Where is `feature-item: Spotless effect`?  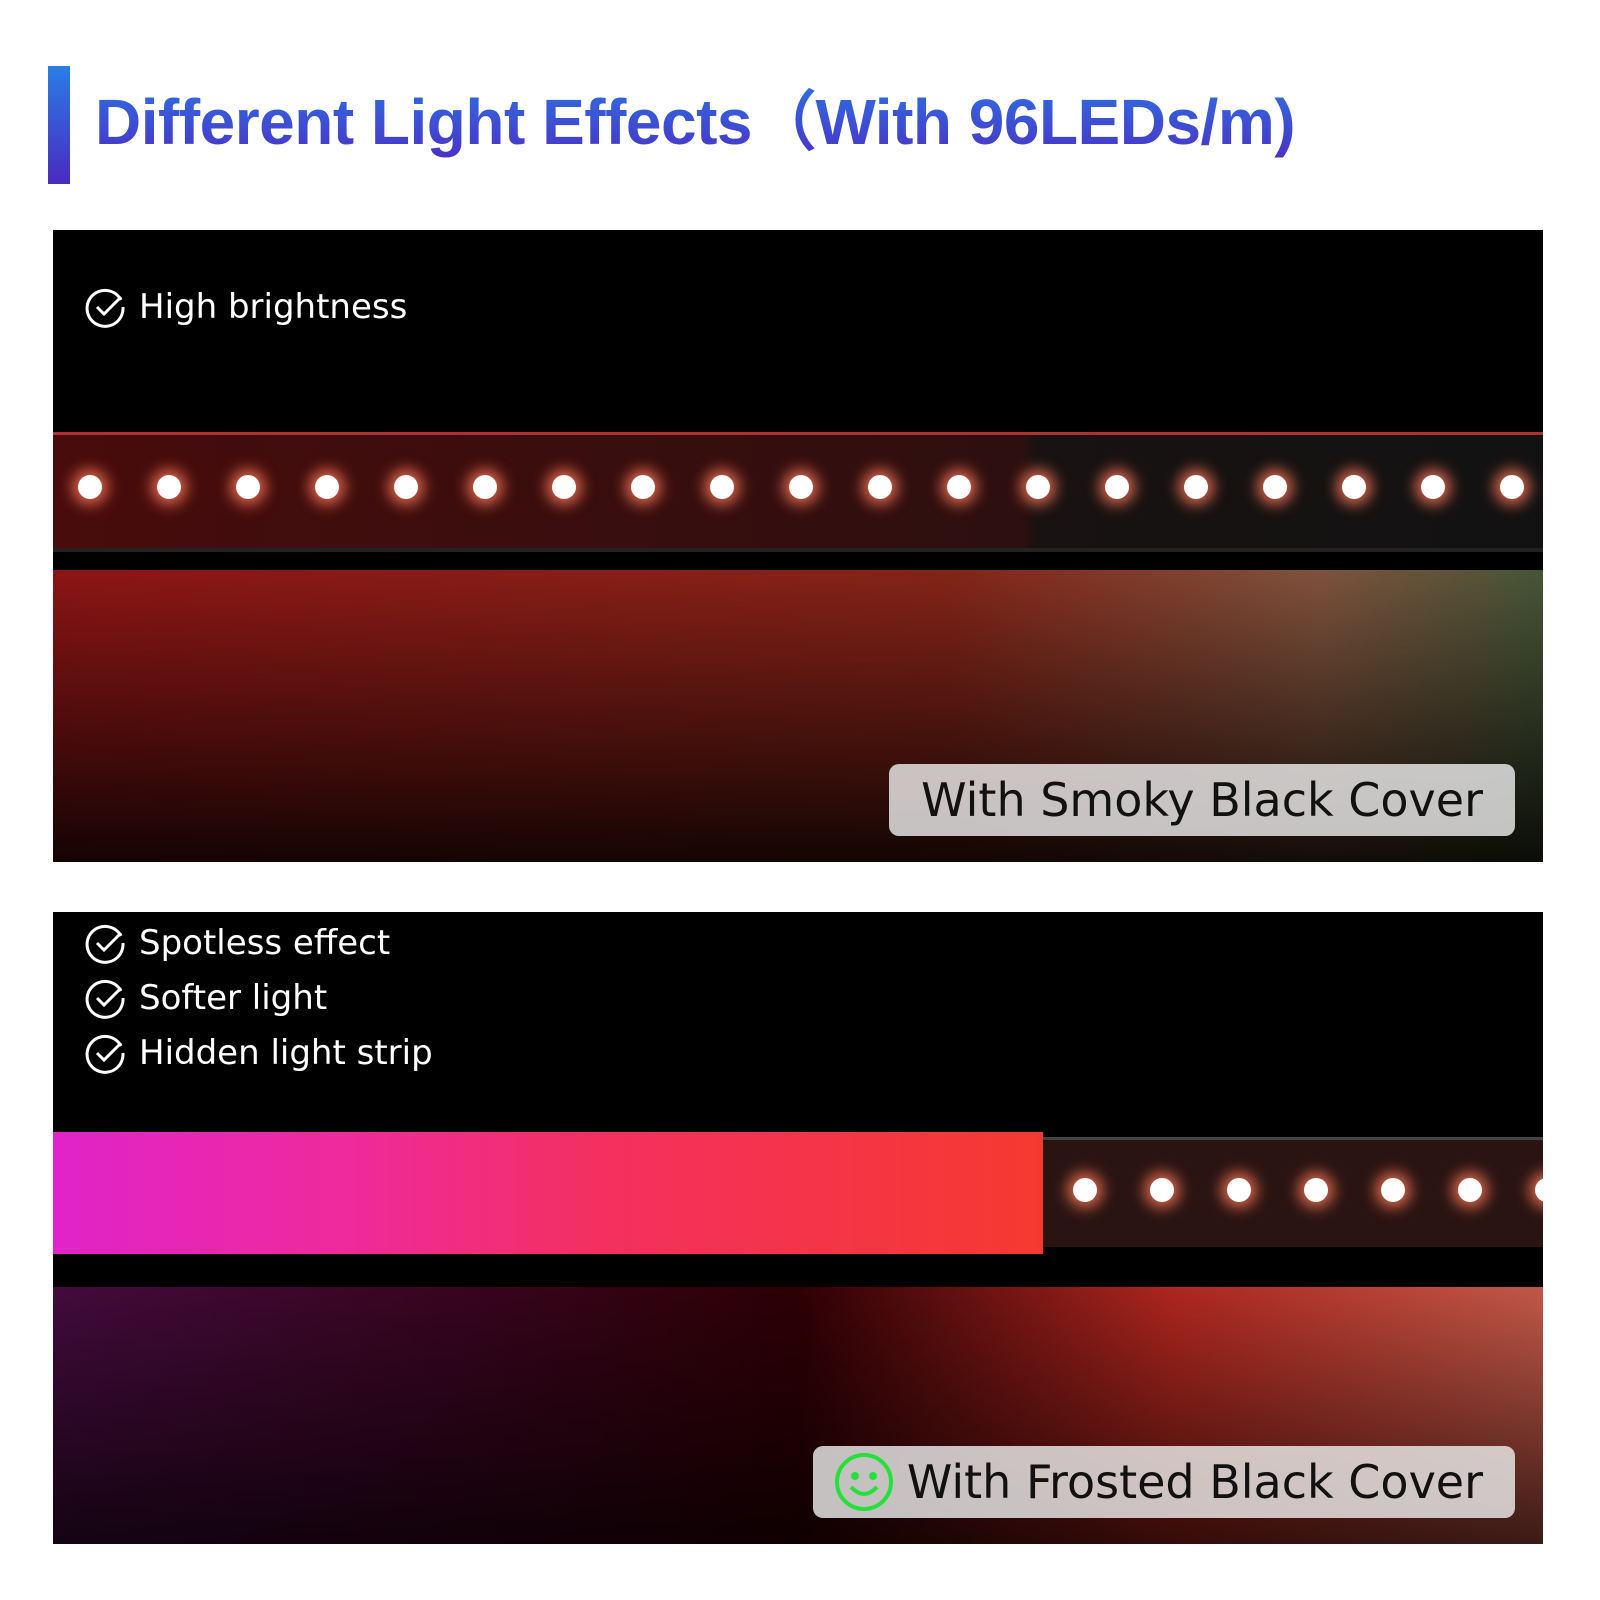 feature-item: Spotless effect is located at coordinates (237, 943).